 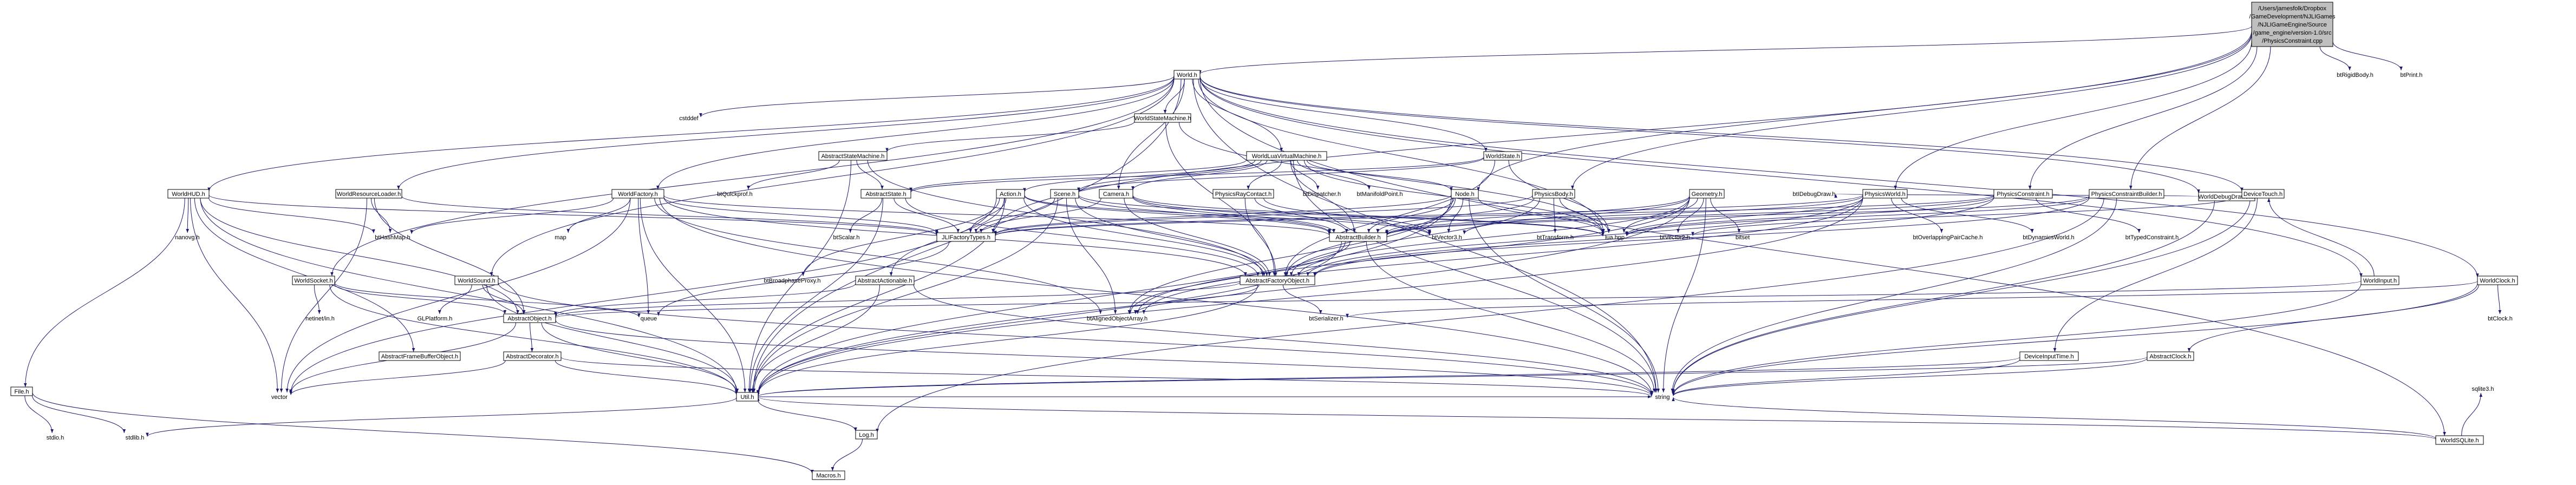 I want to click on node-wsqlite2: sqlite3.h, so click(x=2483, y=389).